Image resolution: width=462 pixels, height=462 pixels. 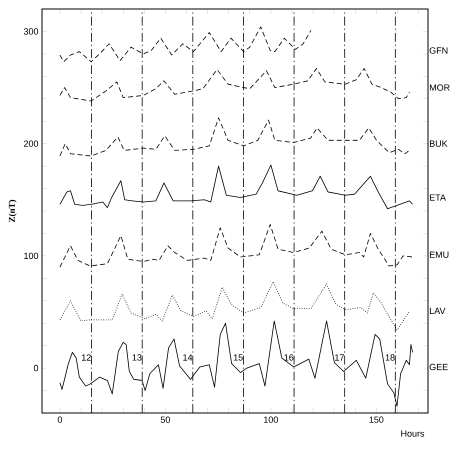 I want to click on x-tick-label: 150, so click(x=377, y=419).